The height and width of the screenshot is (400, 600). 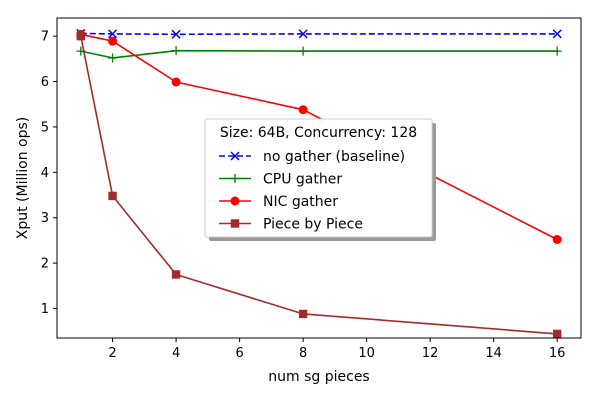 I want to click on legend-label-2: NIC gather, so click(x=300, y=202).